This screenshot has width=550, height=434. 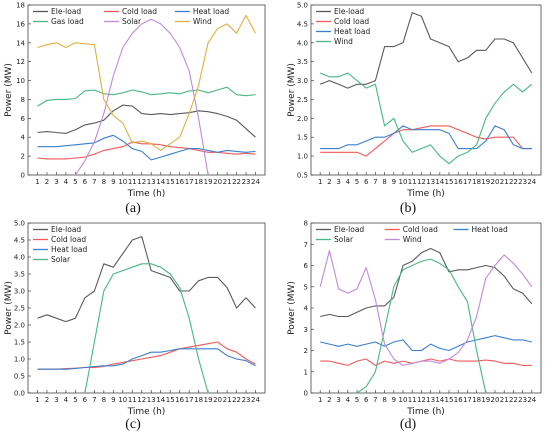 What do you see at coordinates (302, 138) in the screenshot?
I see `y-tick-label: 1.5` at bounding box center [302, 138].